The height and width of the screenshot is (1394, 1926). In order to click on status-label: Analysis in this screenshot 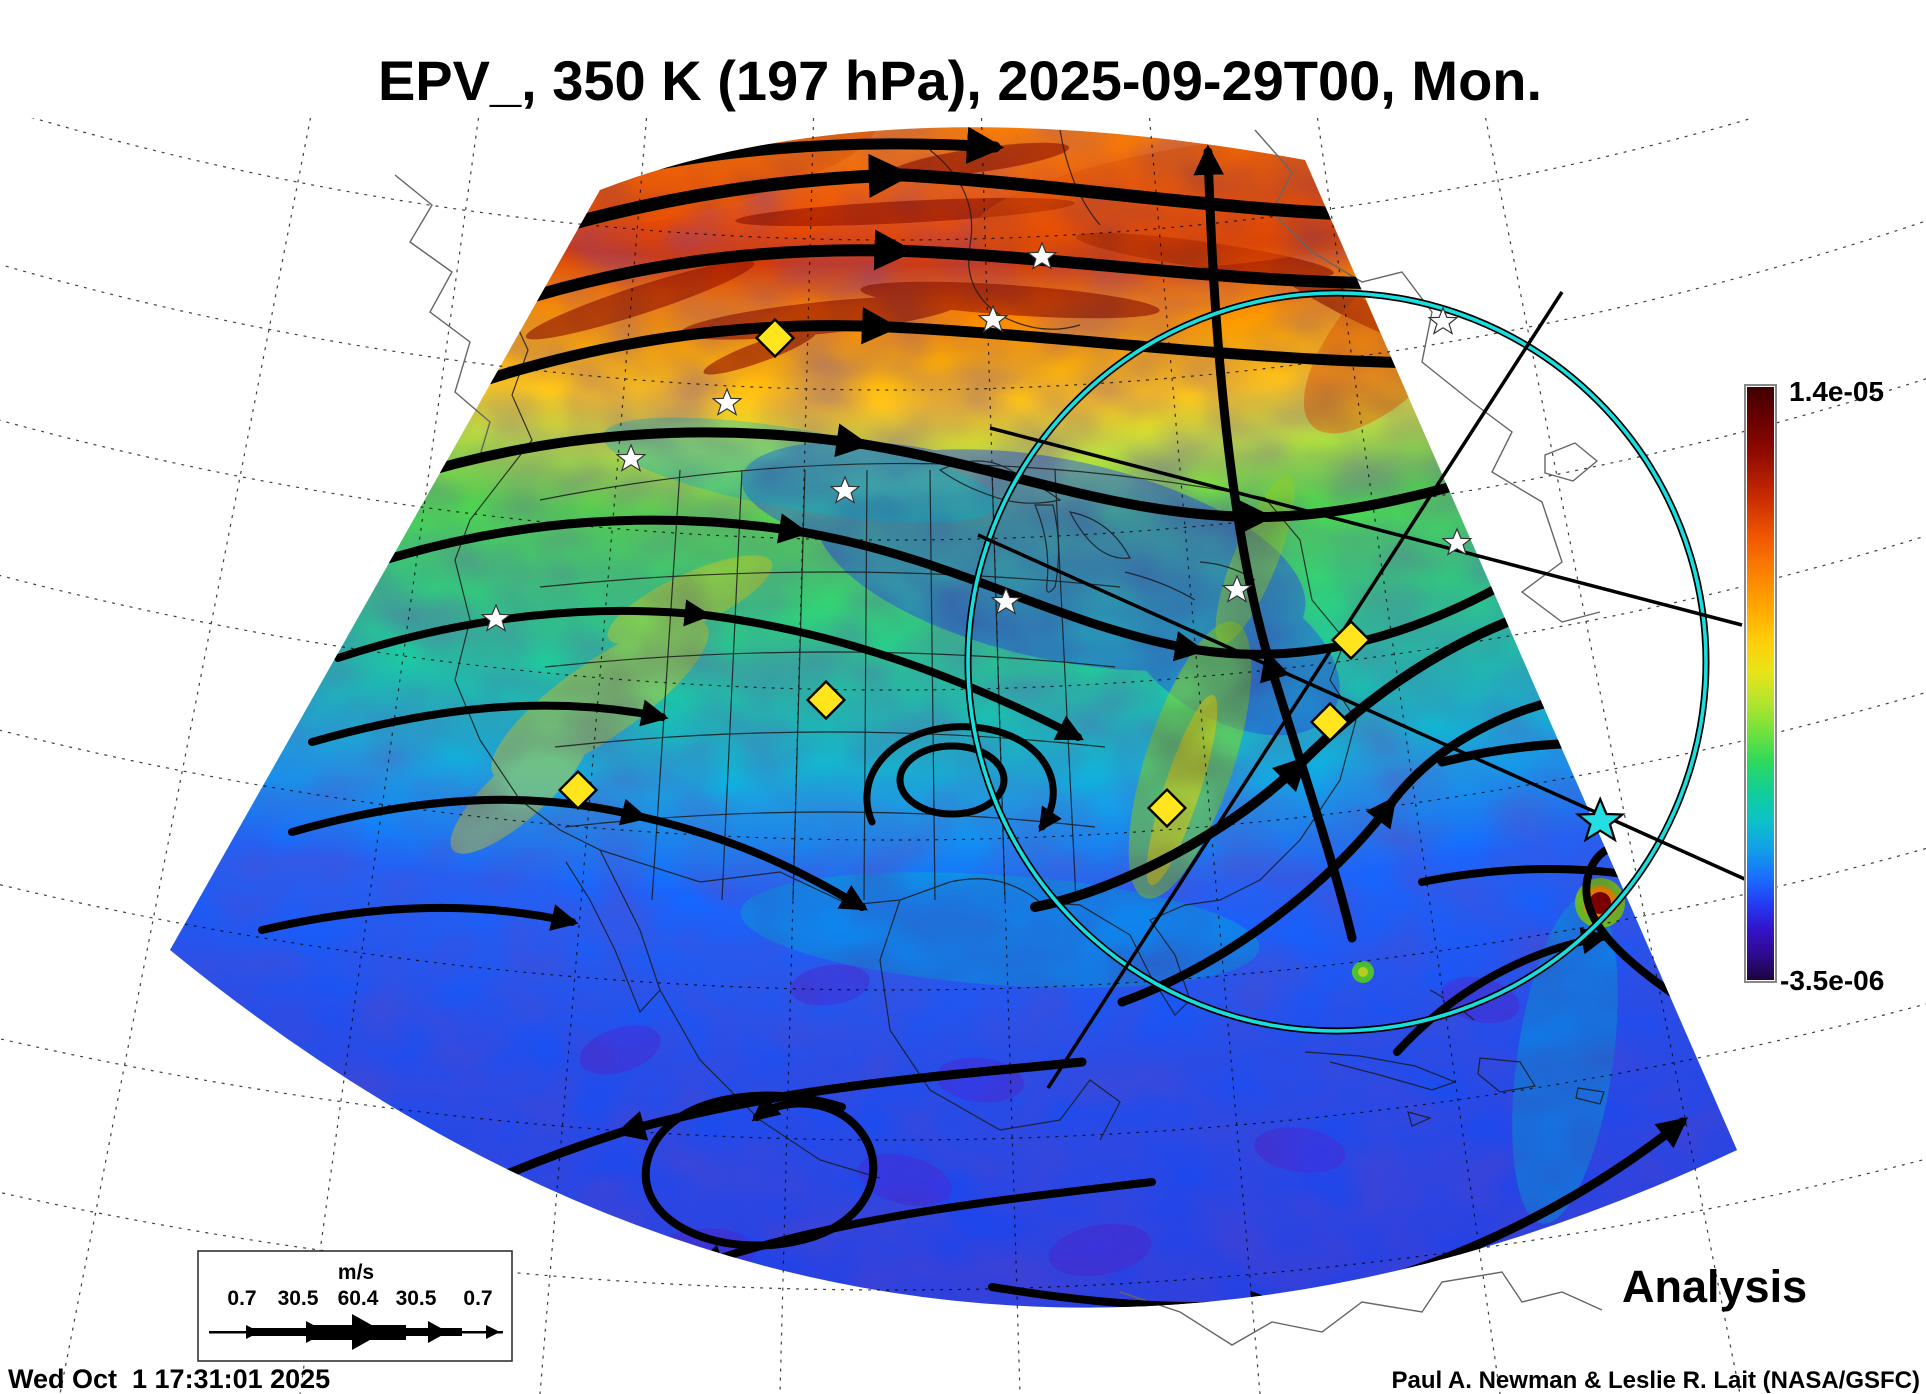, I will do `click(1714, 1286)`.